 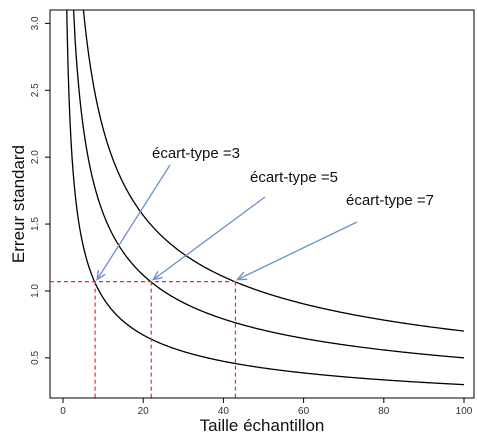 What do you see at coordinates (35, 291) in the screenshot?
I see `y-tick-label: 1.0` at bounding box center [35, 291].